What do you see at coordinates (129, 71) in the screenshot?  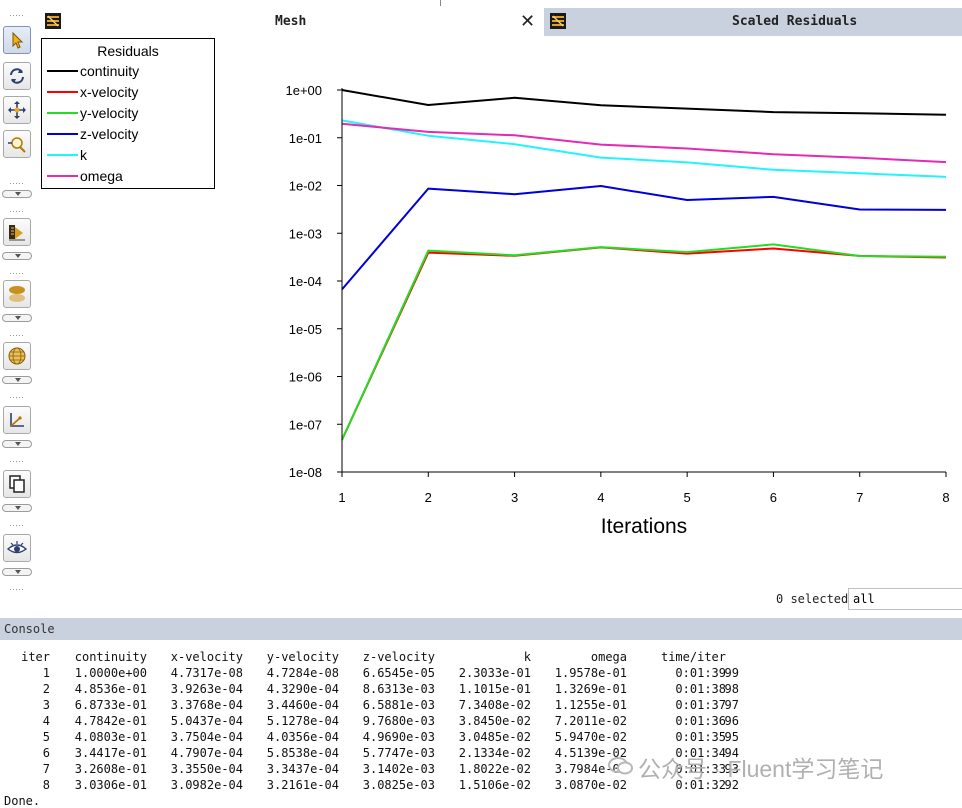 I see `legend-item-continuity: continuity` at bounding box center [129, 71].